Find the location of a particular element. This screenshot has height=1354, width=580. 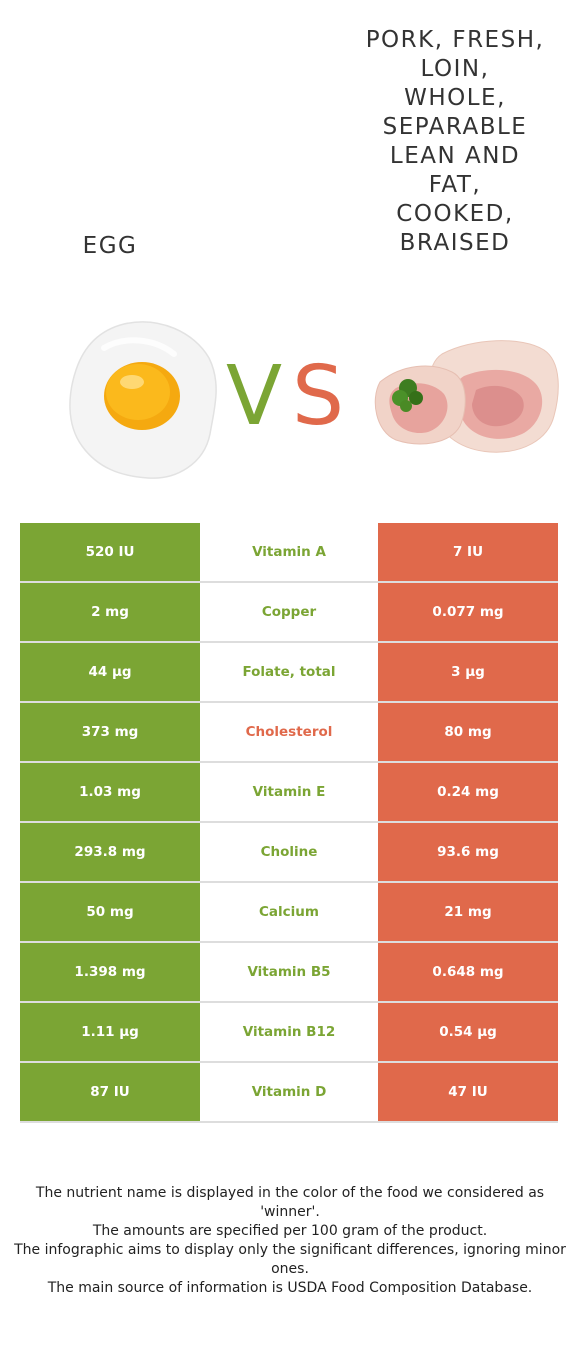

right-value: 0.077 mg is located at coordinates (468, 612).